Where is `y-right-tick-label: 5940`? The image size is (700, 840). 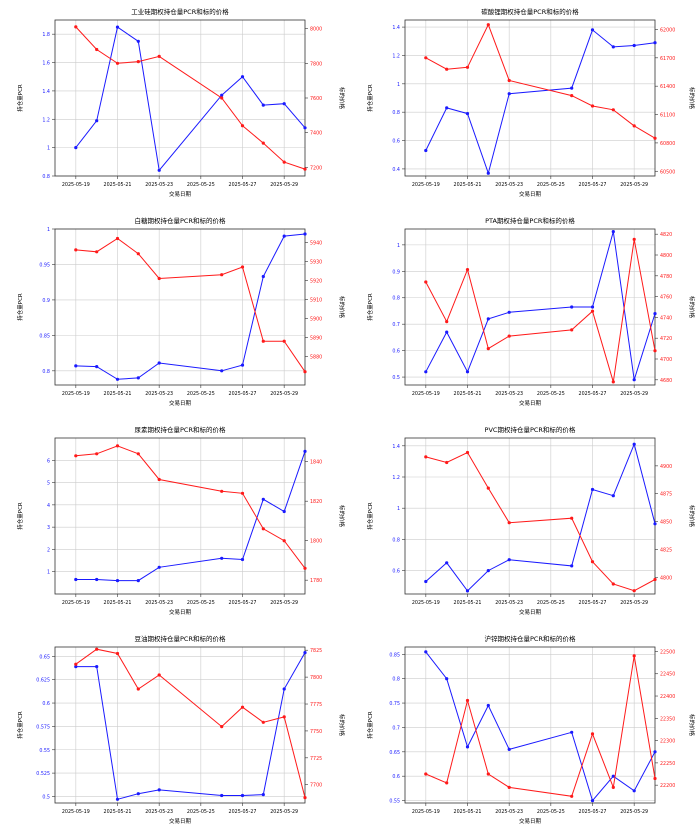 y-right-tick-label: 5940 is located at coordinates (316, 243).